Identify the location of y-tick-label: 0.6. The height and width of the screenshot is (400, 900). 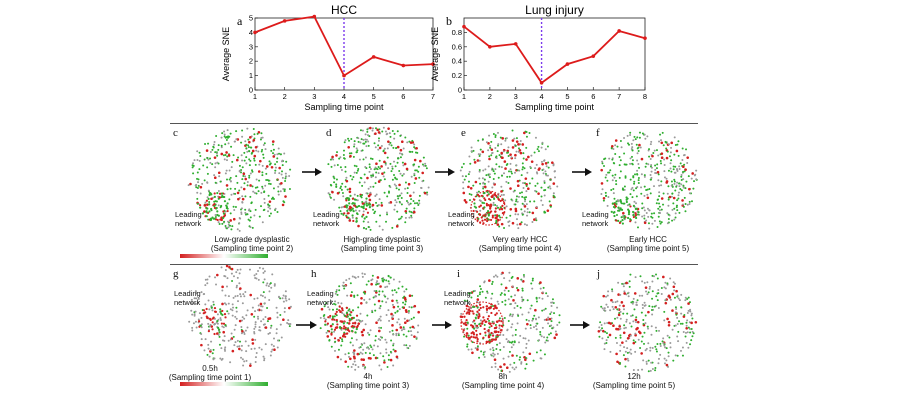
(457, 46).